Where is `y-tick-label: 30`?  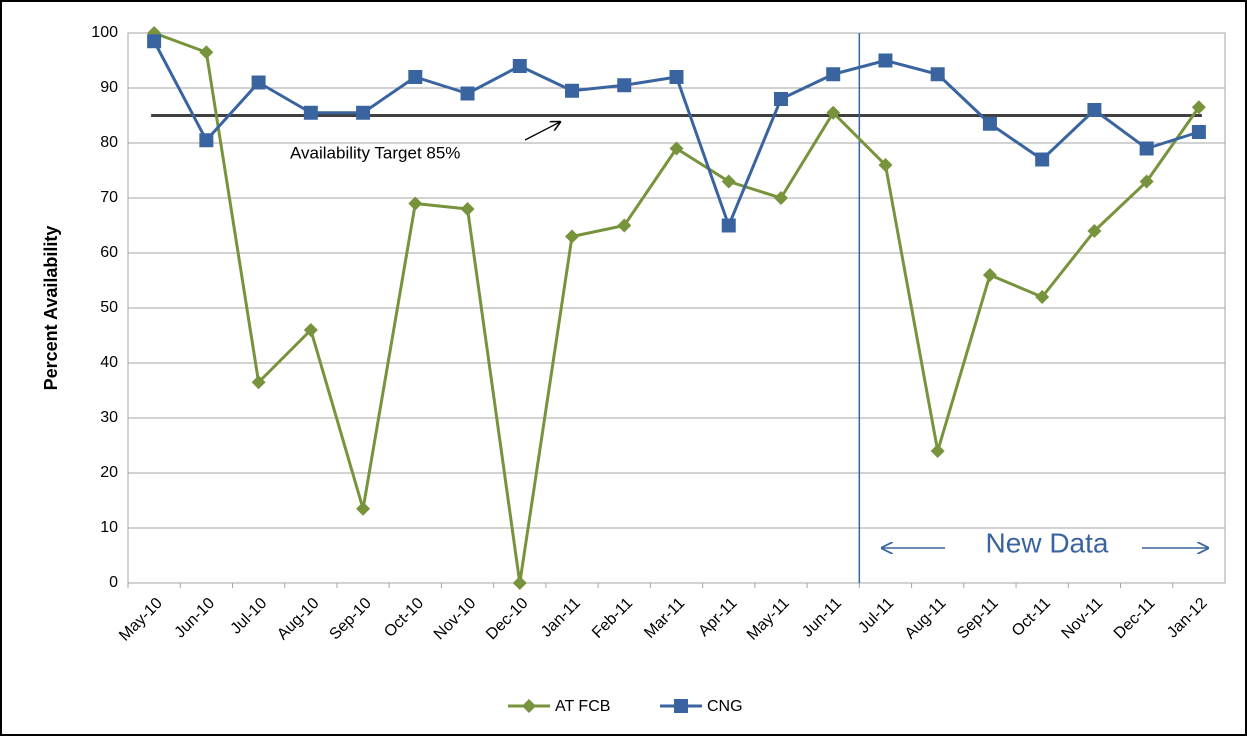 y-tick-label: 30 is located at coordinates (109, 417).